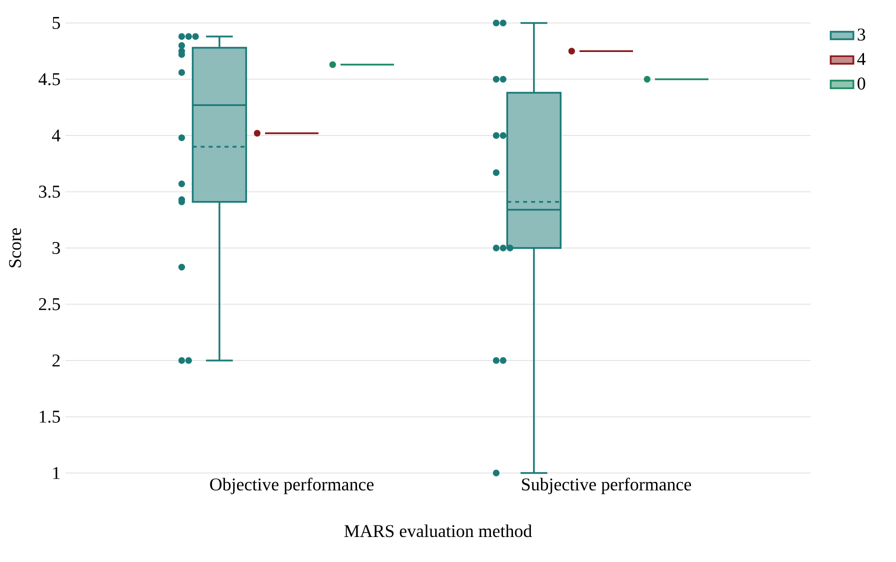  Describe the element at coordinates (292, 486) in the screenshot. I see `x-tick-label: Objective performance` at that location.